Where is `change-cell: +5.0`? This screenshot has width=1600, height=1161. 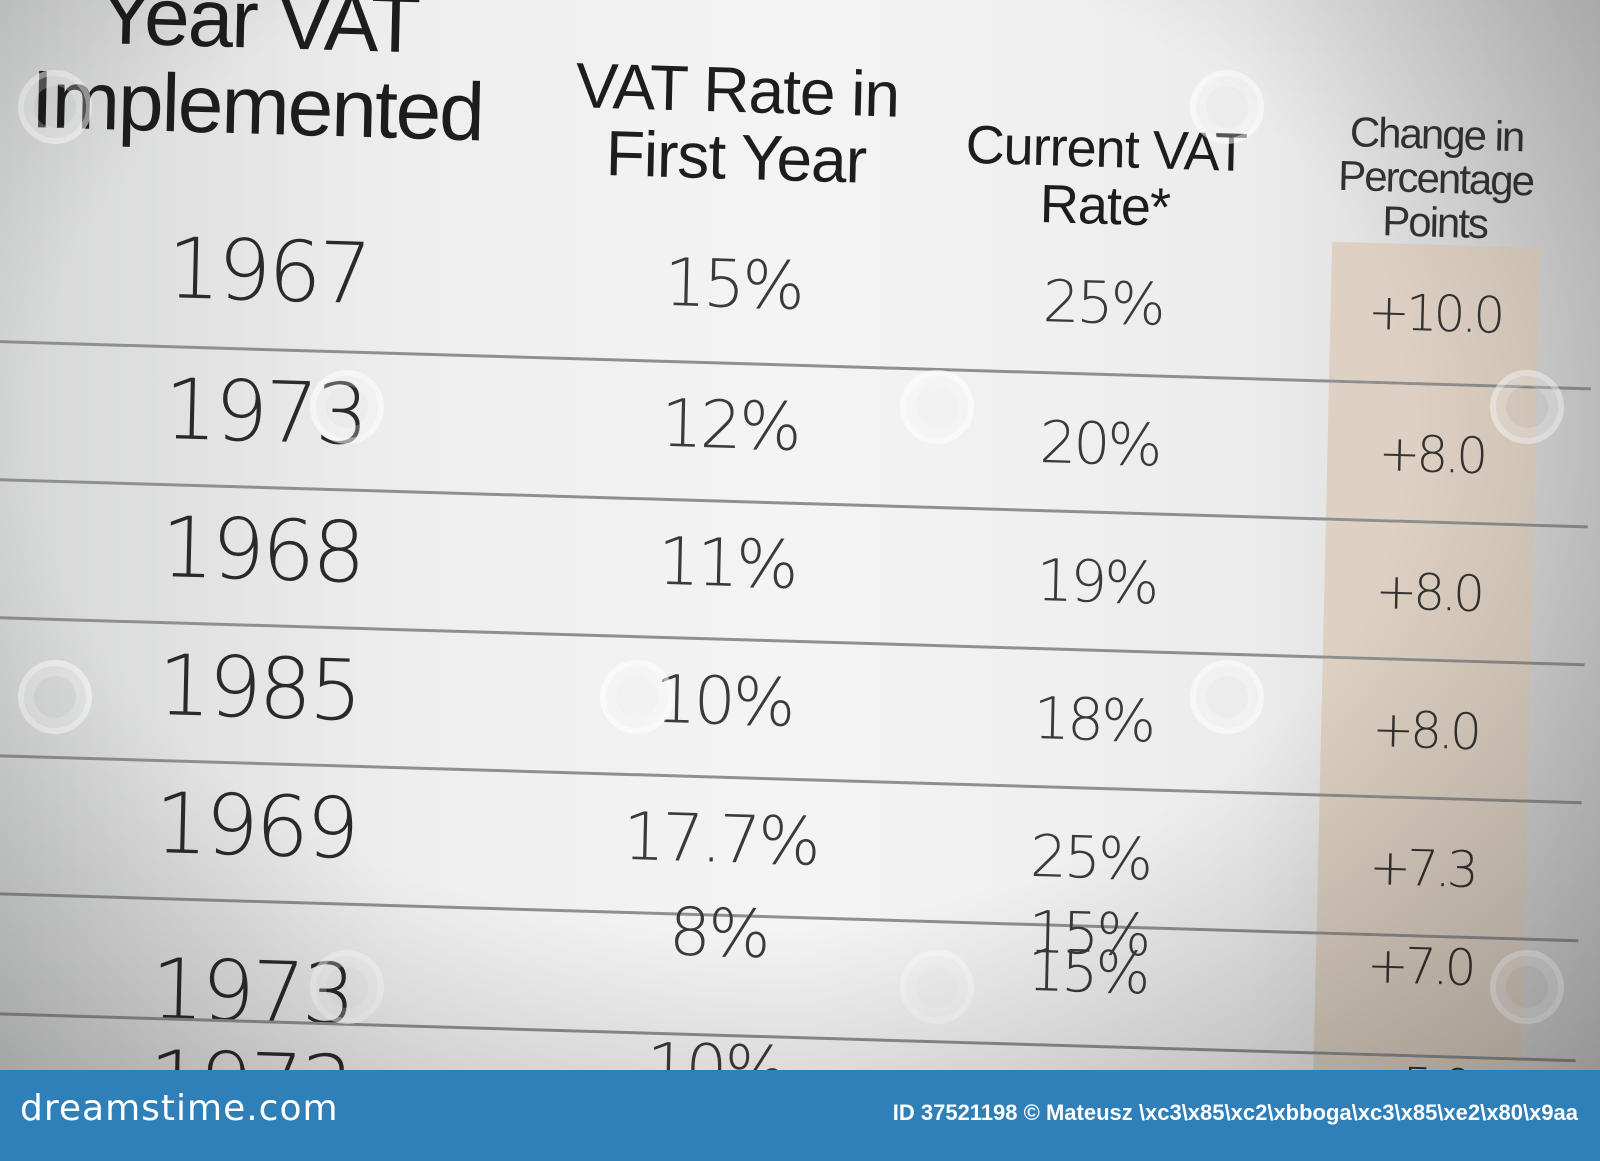 change-cell: +5.0 is located at coordinates (1416, 1062).